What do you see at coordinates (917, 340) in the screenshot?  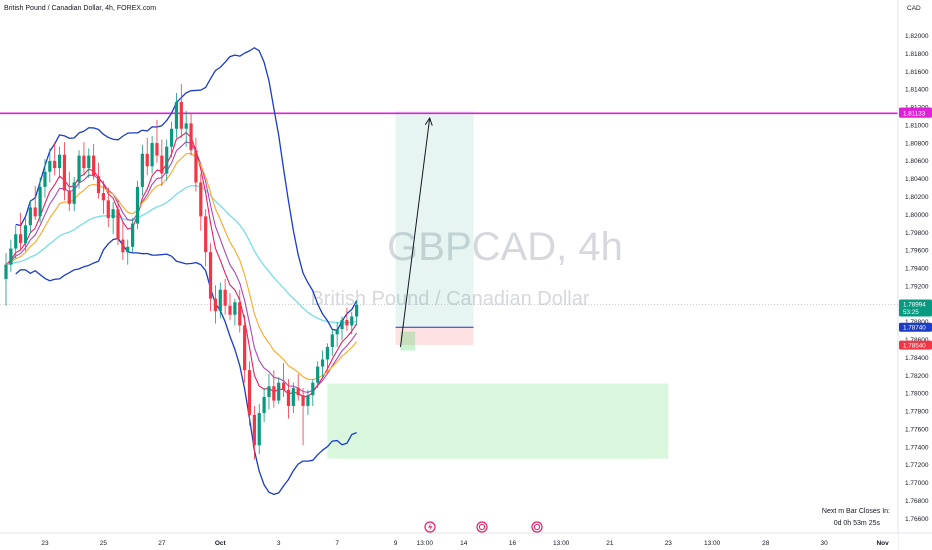 I see `price-tick-label: 1.78600` at bounding box center [917, 340].